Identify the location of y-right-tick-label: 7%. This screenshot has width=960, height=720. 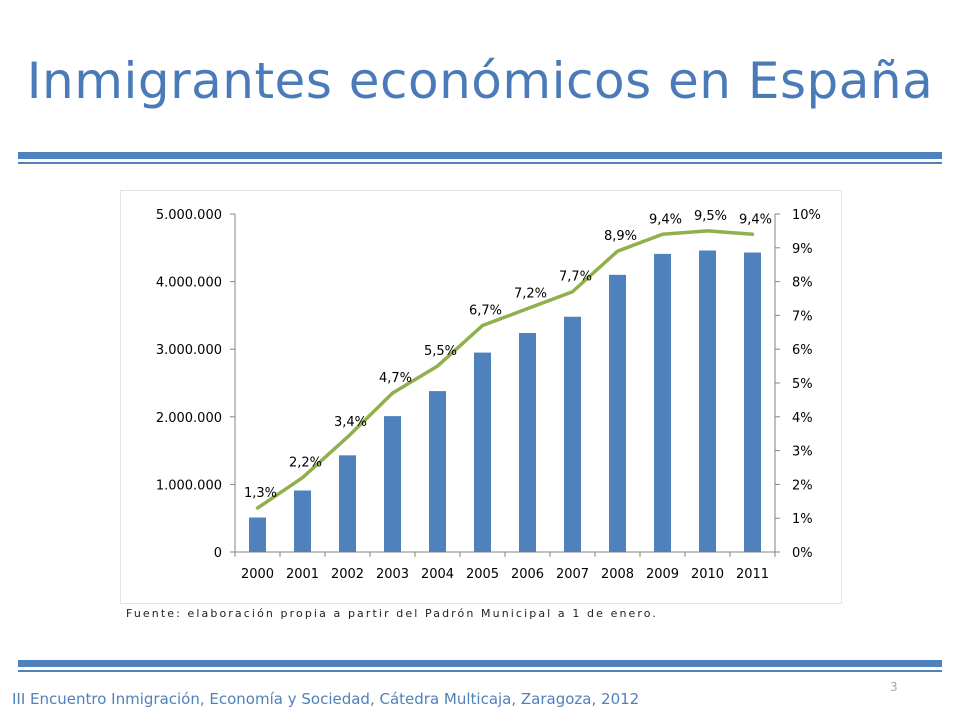
(802, 316).